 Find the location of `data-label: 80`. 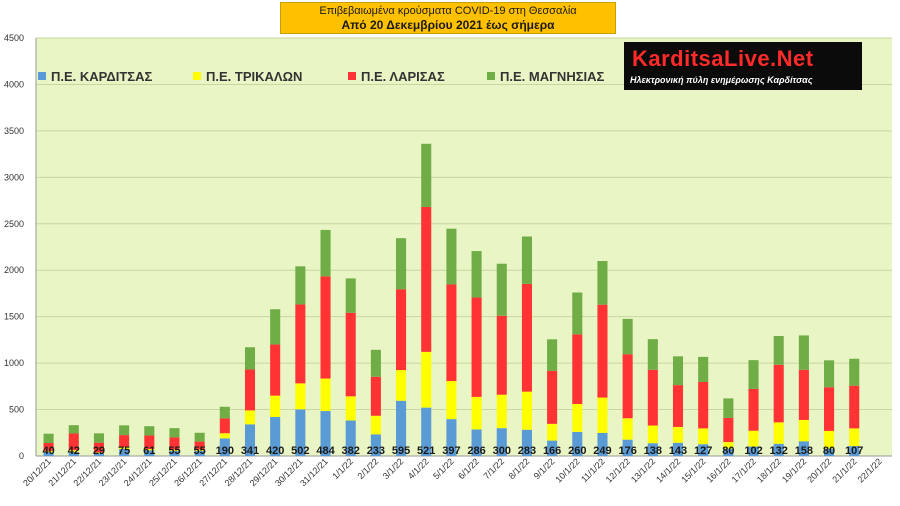

data-label: 80 is located at coordinates (829, 451).